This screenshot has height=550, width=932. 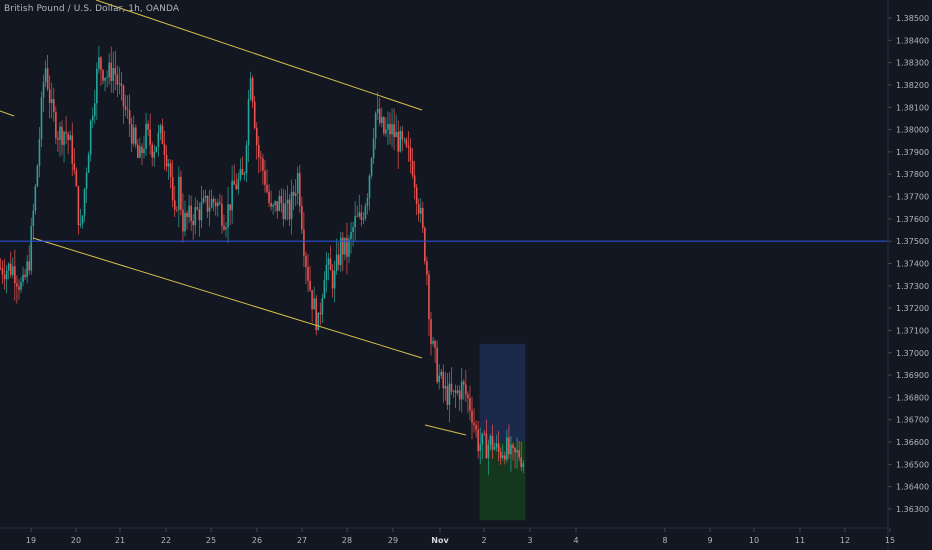 What do you see at coordinates (31, 540) in the screenshot?
I see `time-tick-label: 19` at bounding box center [31, 540].